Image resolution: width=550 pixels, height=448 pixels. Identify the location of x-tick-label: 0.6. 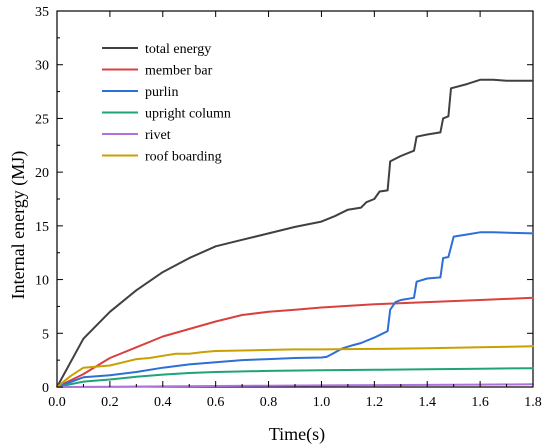
(216, 402).